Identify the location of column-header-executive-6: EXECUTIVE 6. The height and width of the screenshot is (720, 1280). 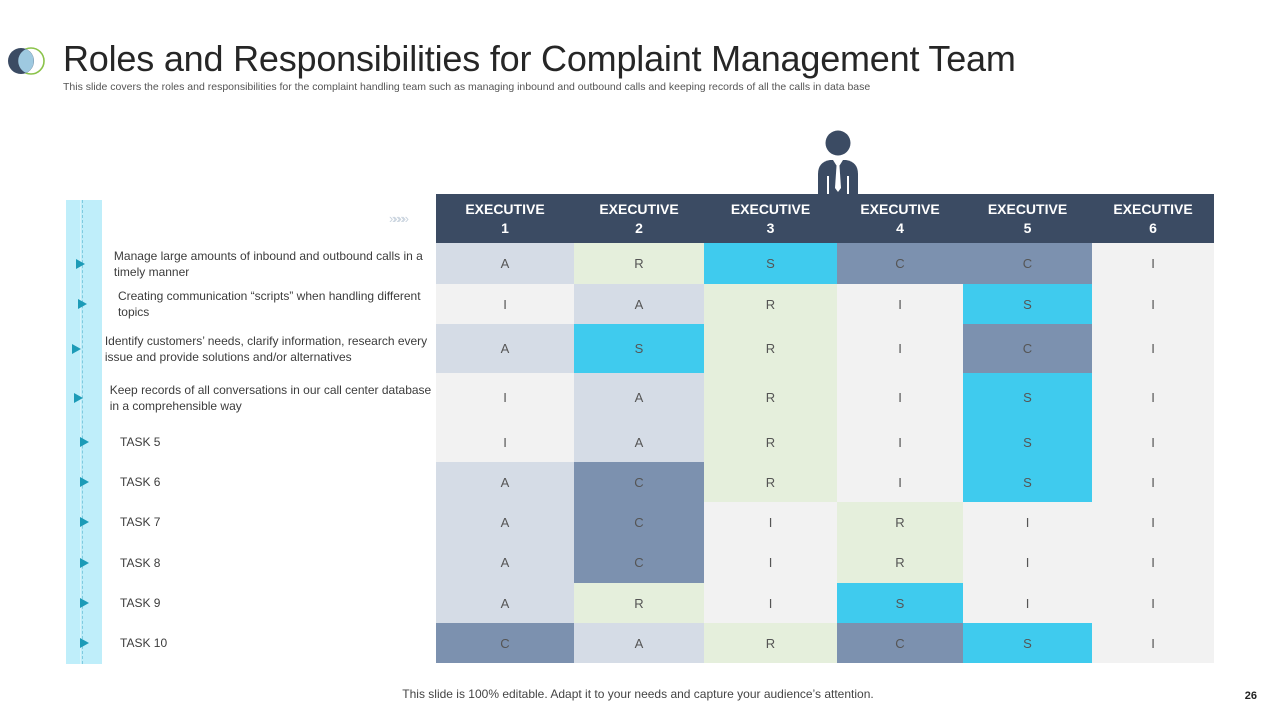
(1153, 218).